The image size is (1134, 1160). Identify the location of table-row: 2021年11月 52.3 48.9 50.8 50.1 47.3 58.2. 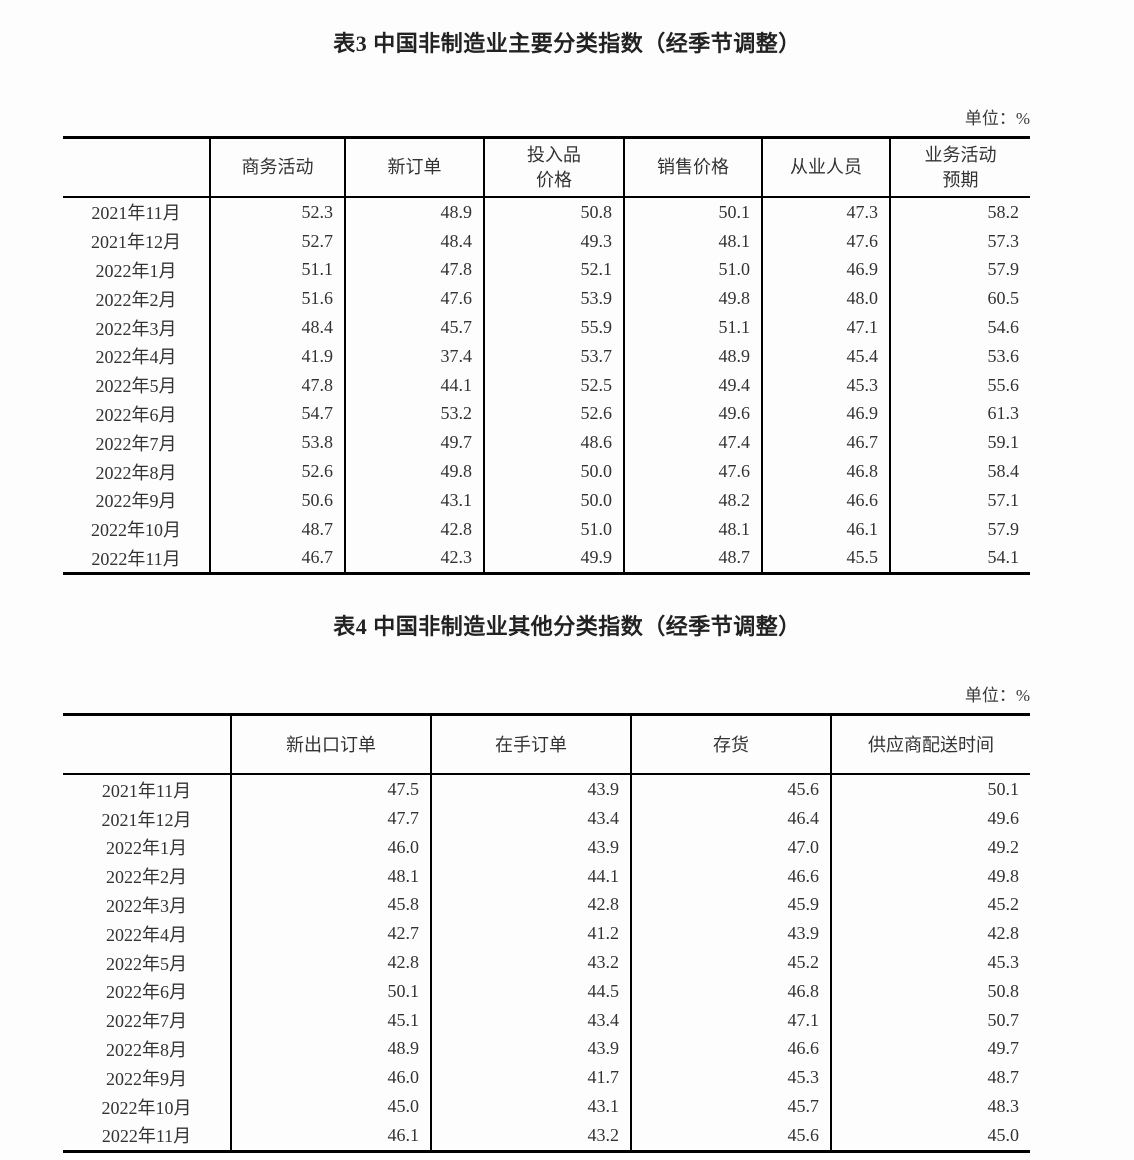
(546, 212).